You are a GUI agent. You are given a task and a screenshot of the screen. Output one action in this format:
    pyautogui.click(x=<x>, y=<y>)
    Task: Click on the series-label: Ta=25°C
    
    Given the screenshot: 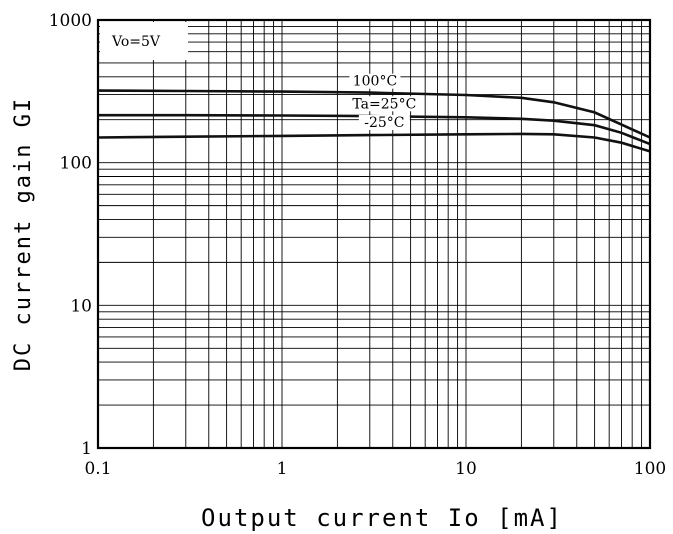 What is the action you would take?
    pyautogui.click(x=384, y=104)
    